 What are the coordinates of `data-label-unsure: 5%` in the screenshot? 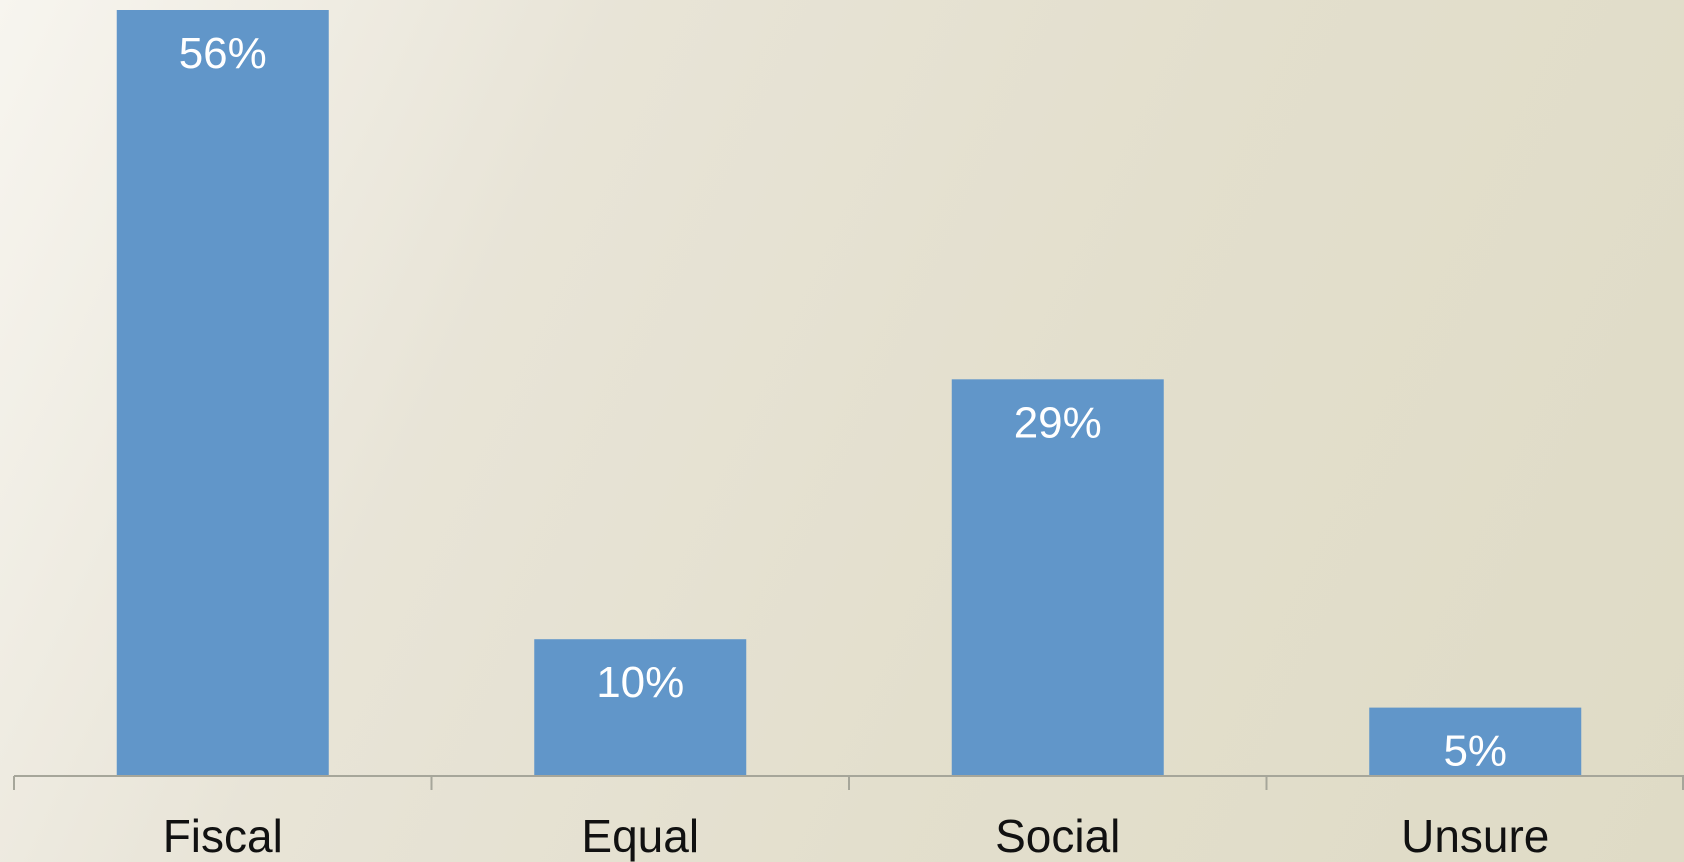 It's located at (1475, 751).